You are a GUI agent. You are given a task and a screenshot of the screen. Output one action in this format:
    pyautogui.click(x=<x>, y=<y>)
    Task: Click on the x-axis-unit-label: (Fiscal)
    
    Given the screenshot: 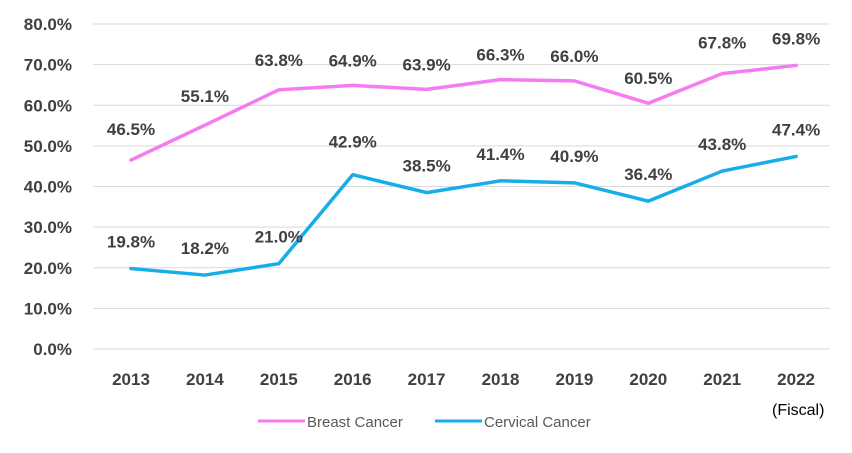 What is the action you would take?
    pyautogui.click(x=798, y=410)
    